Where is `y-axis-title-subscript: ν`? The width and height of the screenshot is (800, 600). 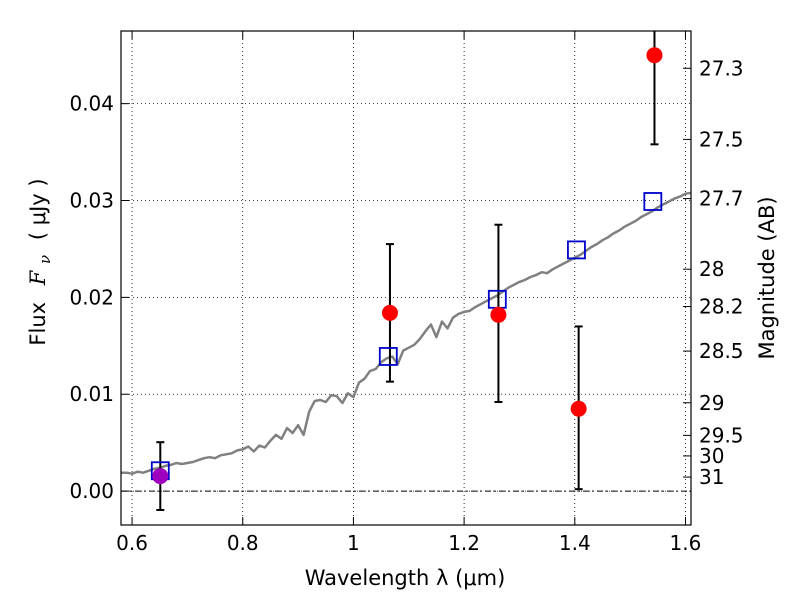
y-axis-title-subscript: ν is located at coordinates (45, 259).